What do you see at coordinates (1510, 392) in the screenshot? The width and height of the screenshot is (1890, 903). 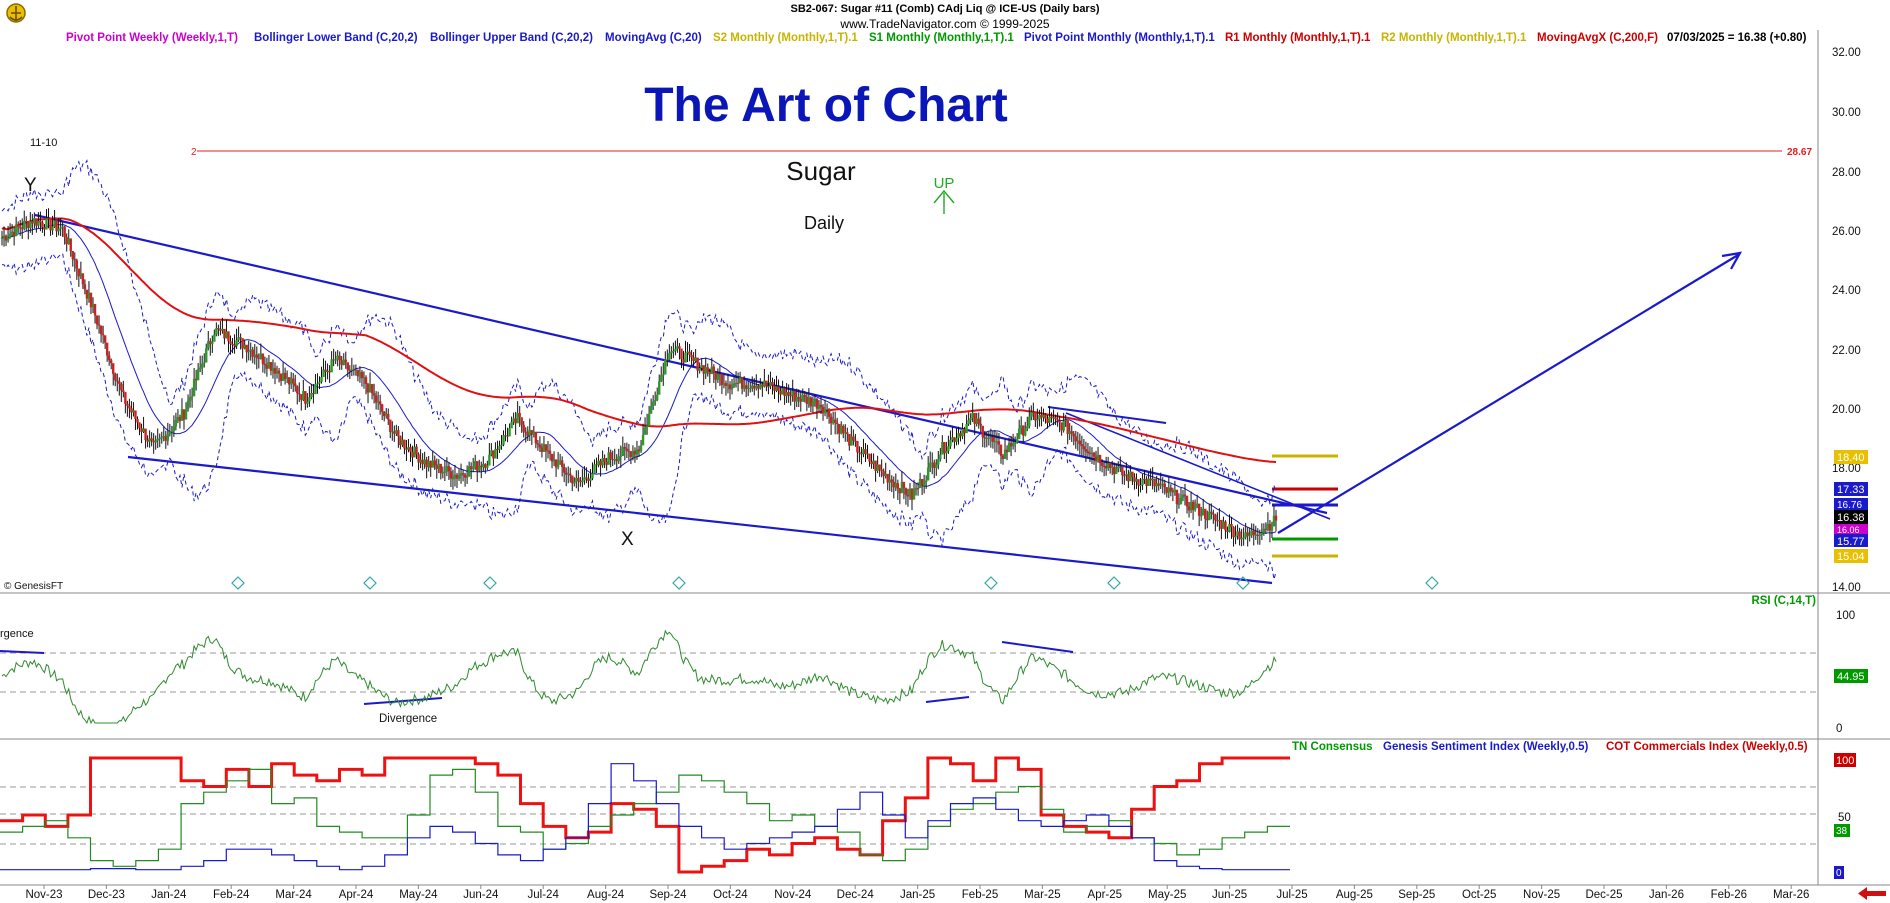 I see `projection-arrow` at bounding box center [1510, 392].